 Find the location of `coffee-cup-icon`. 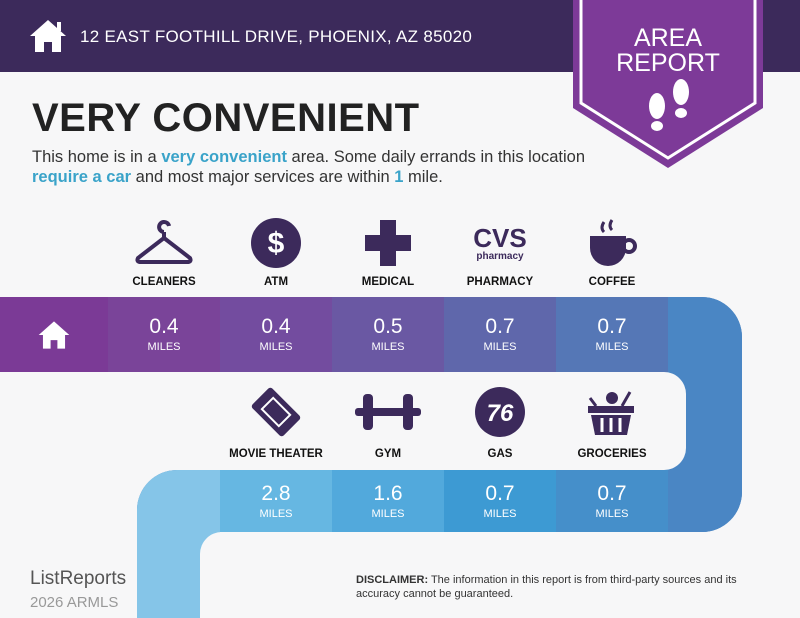

coffee-cup-icon is located at coordinates (612, 243).